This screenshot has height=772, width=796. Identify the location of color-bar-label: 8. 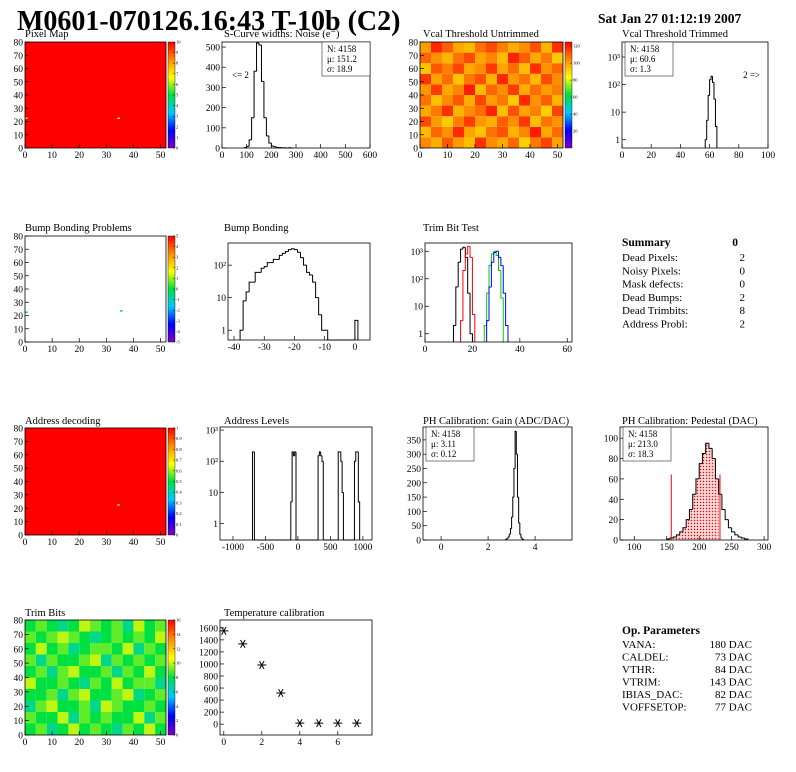
(177, 63).